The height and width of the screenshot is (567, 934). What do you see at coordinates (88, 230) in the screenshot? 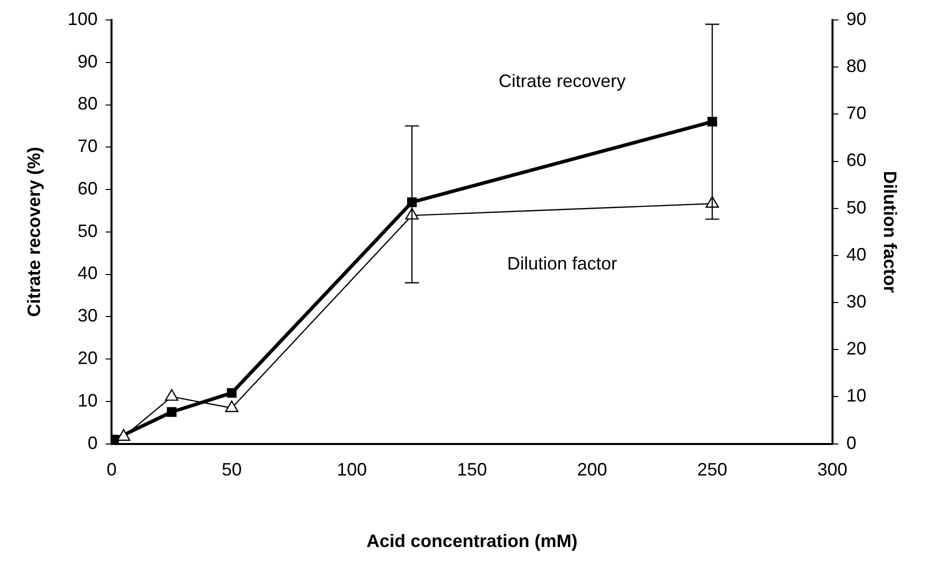
I see `y-tick-label: 50` at bounding box center [88, 230].